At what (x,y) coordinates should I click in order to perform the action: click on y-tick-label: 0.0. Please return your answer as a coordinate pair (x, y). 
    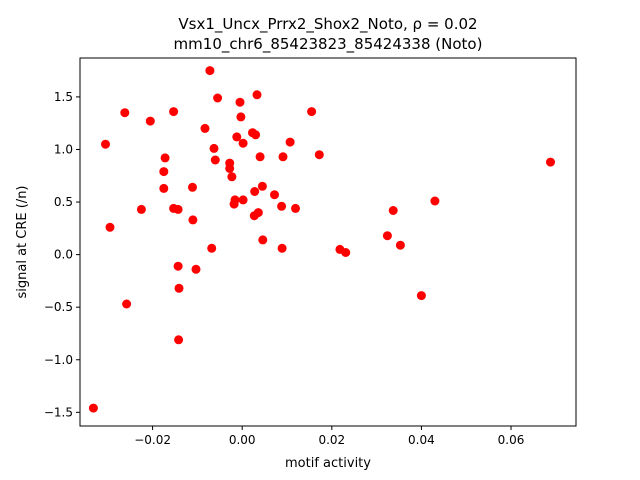
    Looking at the image, I should click on (63, 255).